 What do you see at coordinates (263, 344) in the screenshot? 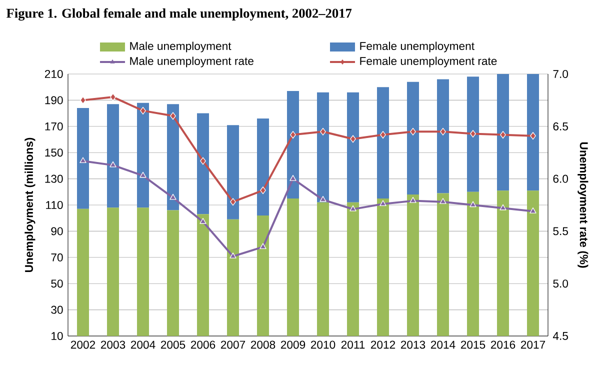
I see `x-tick-label: 2008` at bounding box center [263, 344].